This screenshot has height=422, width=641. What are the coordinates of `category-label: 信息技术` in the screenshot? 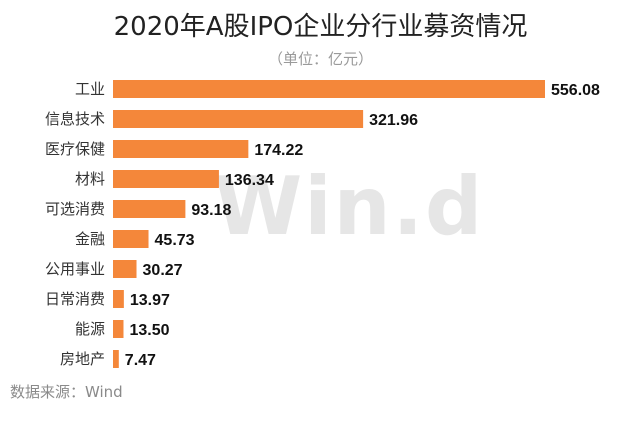 It's located at (75, 119).